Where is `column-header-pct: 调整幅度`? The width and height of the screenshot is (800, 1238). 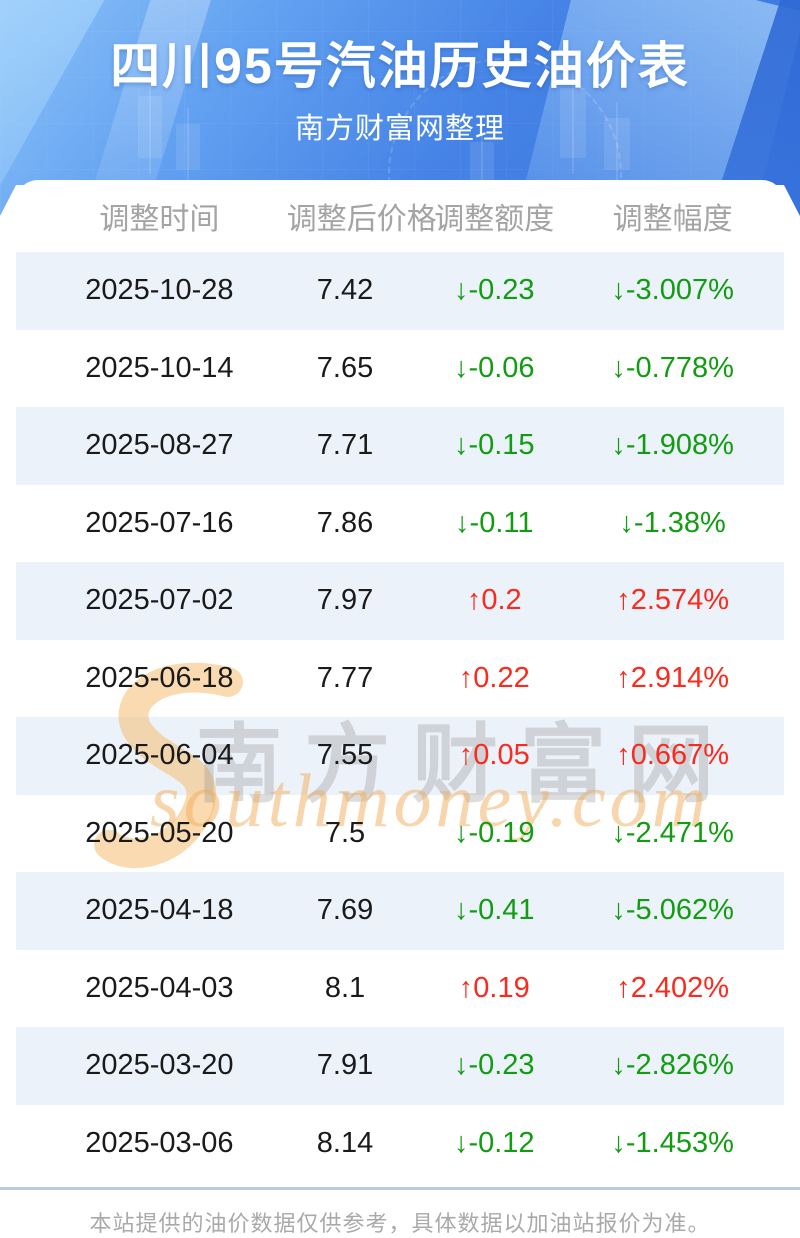 column-header-pct: 调整幅度 is located at coordinates (672, 219).